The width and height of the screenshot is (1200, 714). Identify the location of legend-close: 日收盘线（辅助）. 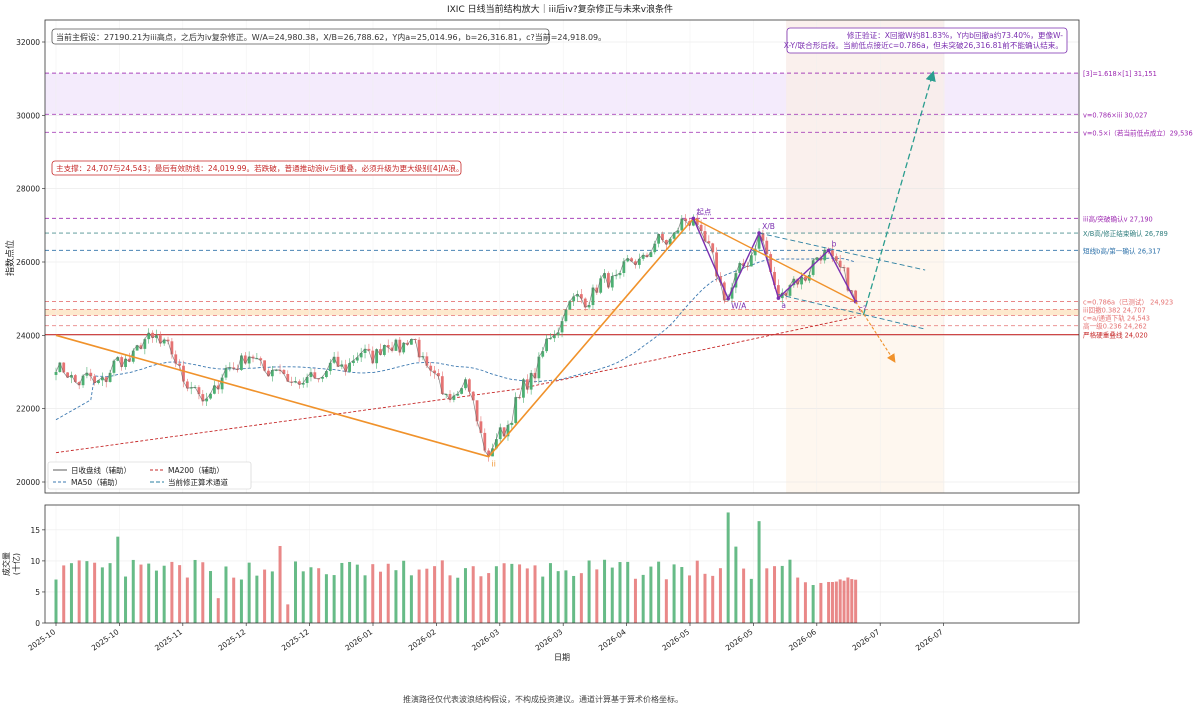
(101, 470).